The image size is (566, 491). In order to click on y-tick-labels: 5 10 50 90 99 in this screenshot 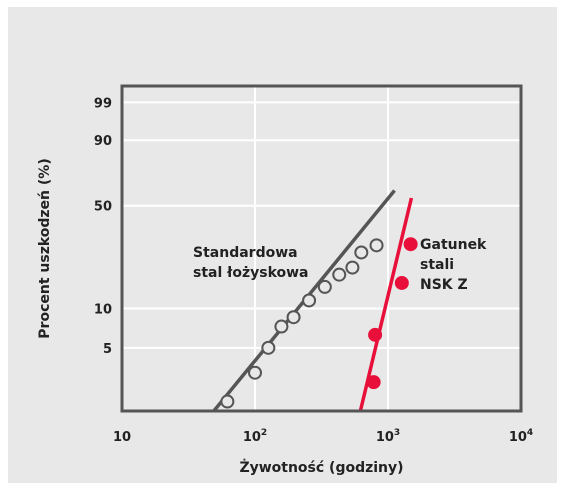, I will do `click(103, 226)`.